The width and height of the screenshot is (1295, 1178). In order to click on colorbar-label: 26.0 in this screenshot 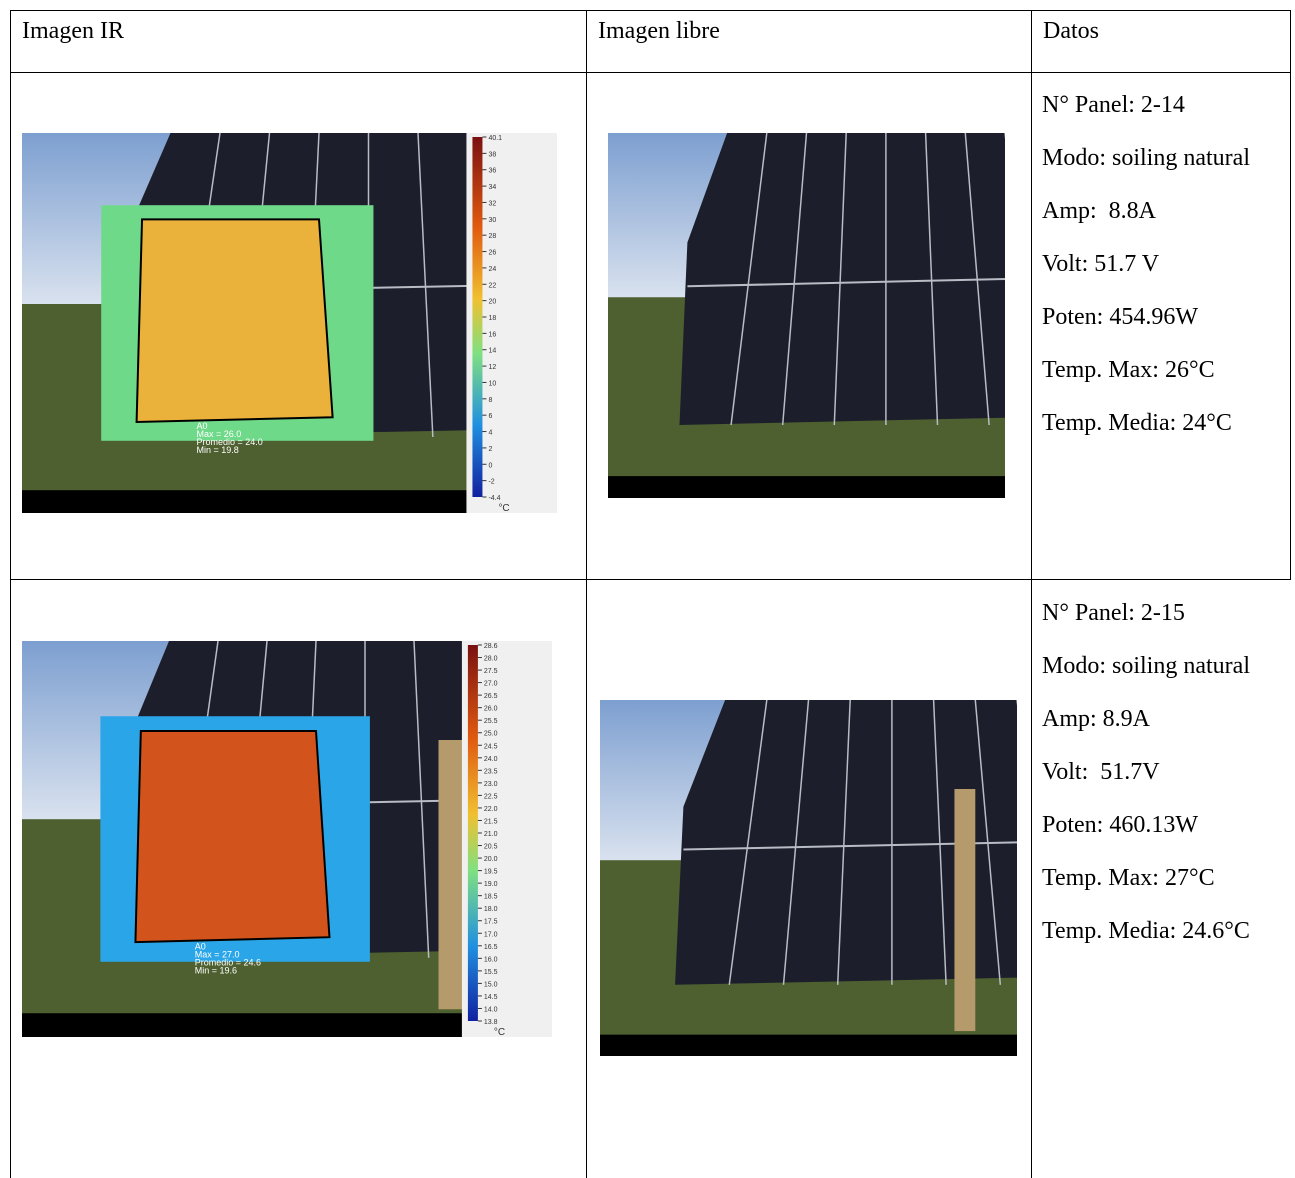, I will do `click(491, 709)`.